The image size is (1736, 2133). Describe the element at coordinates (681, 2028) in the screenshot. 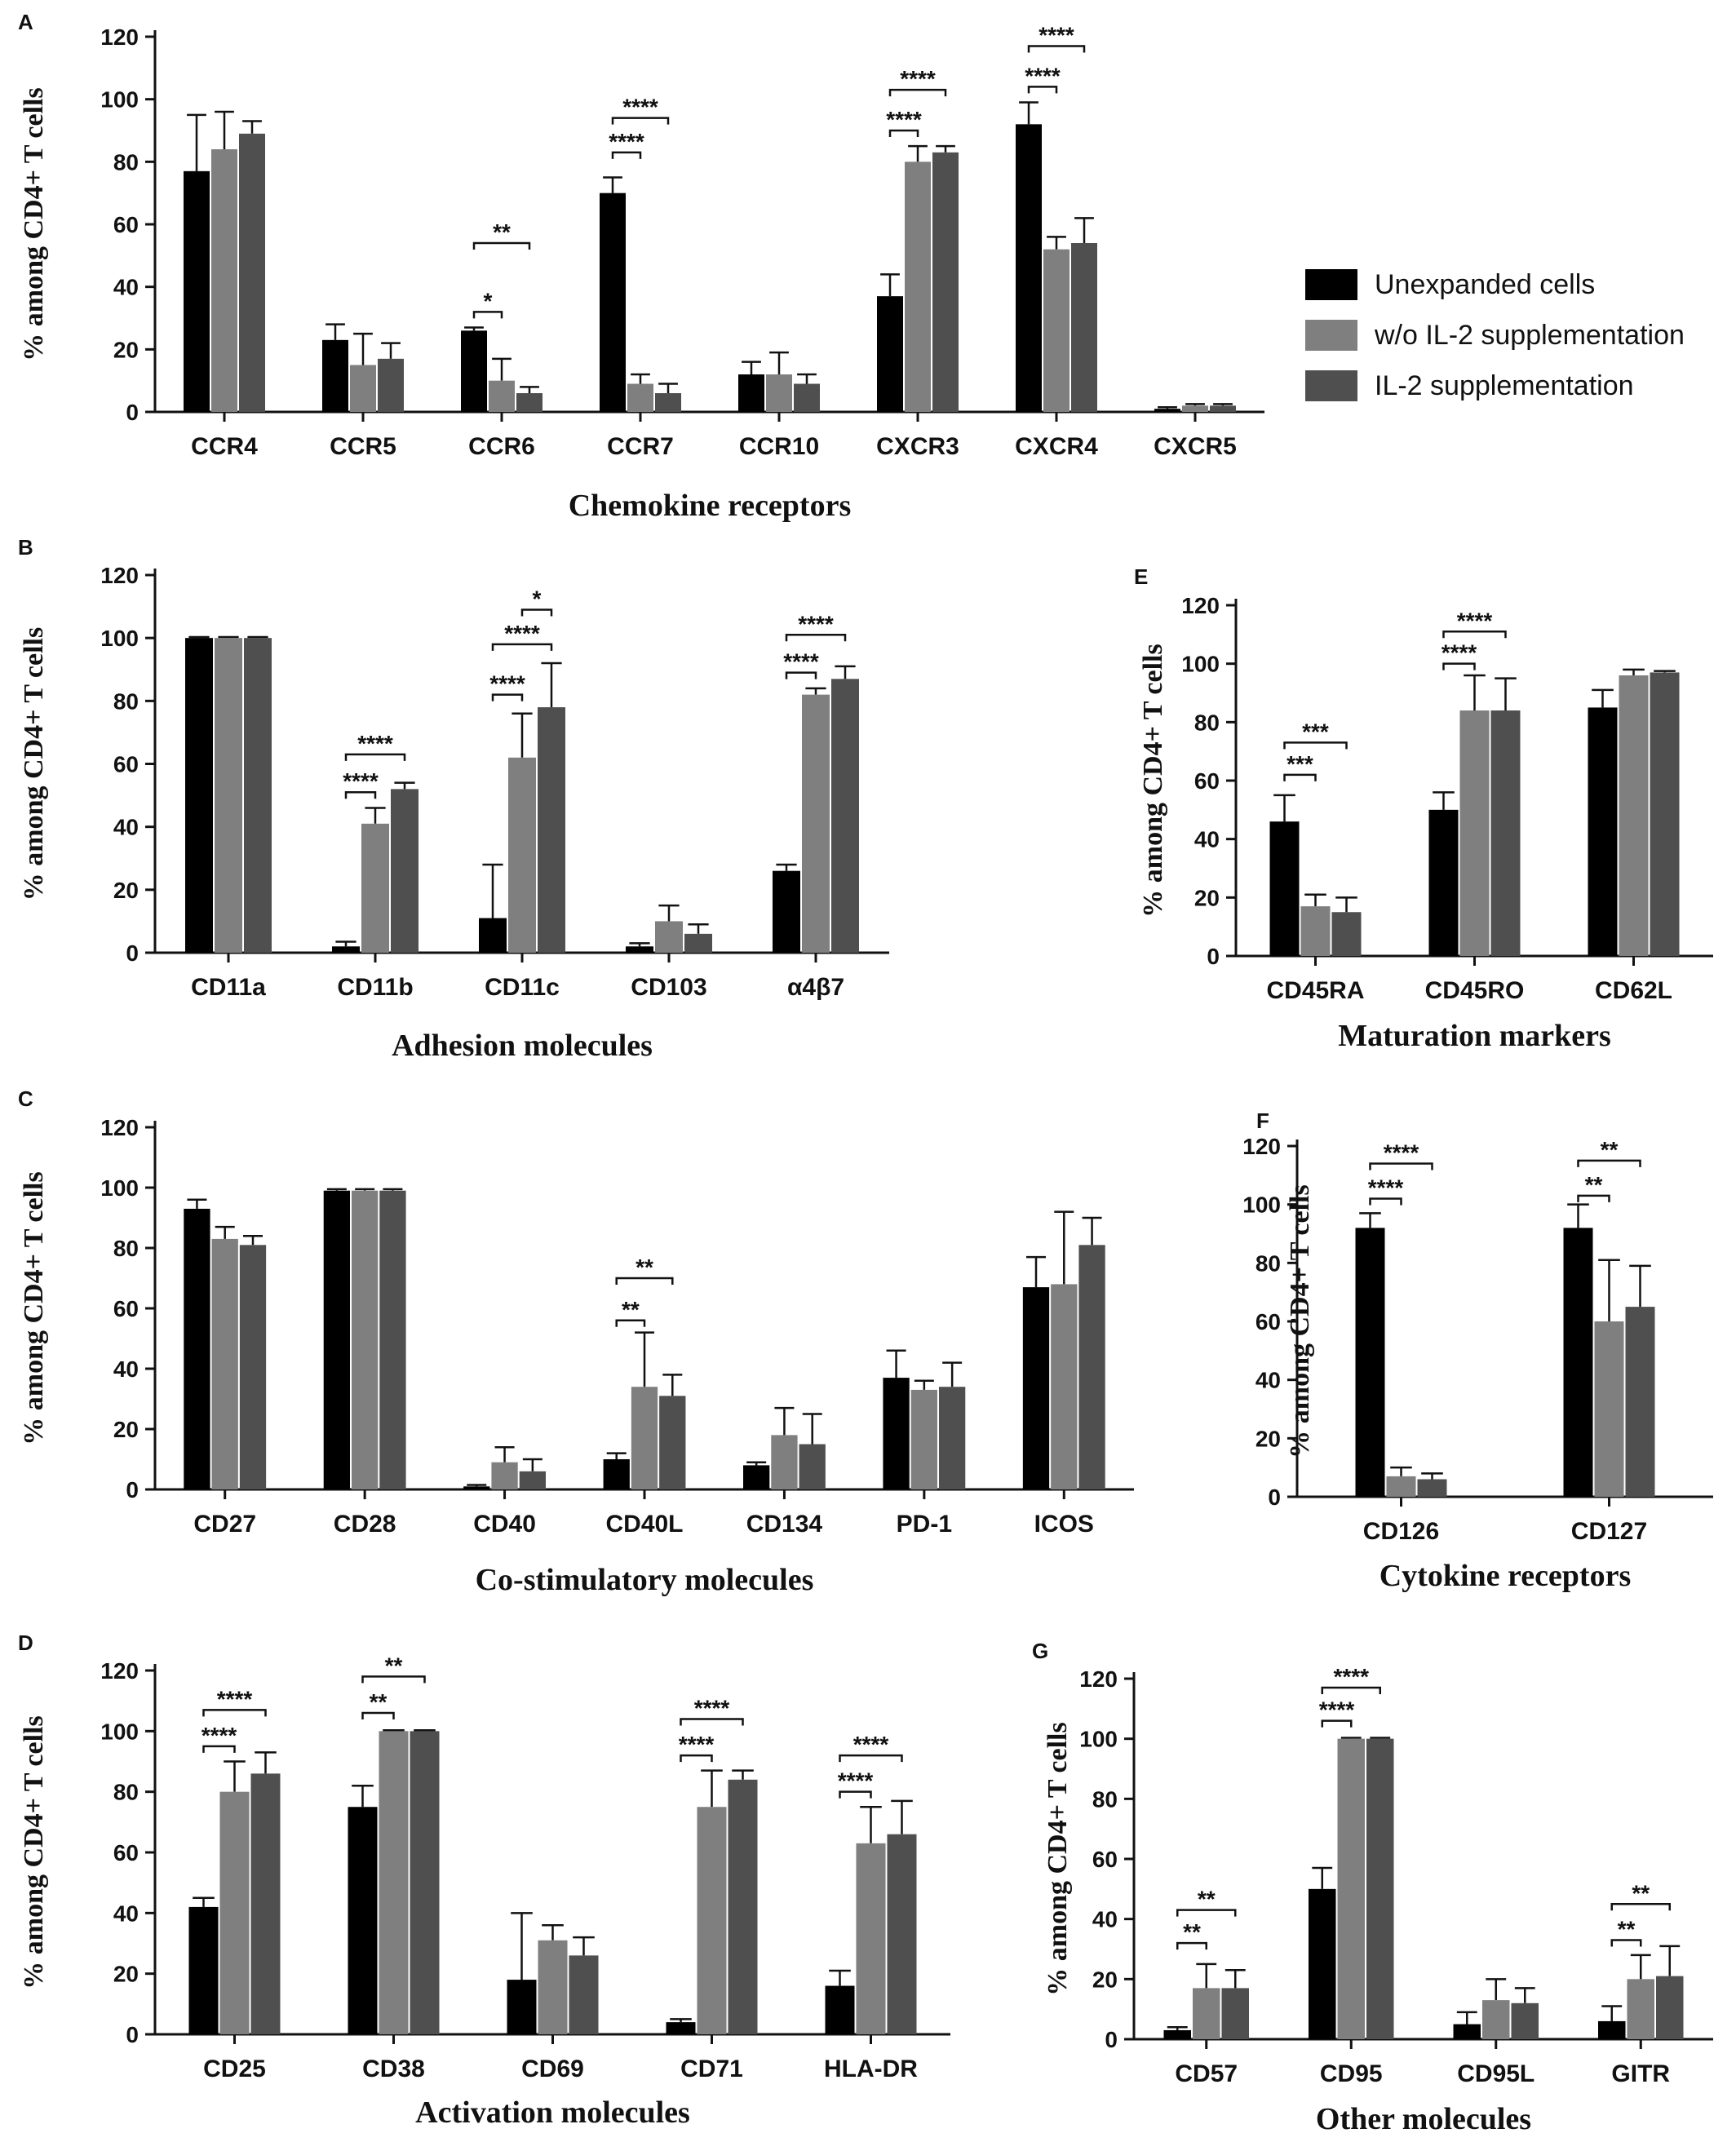

I see `bar-cd71-s0` at that location.